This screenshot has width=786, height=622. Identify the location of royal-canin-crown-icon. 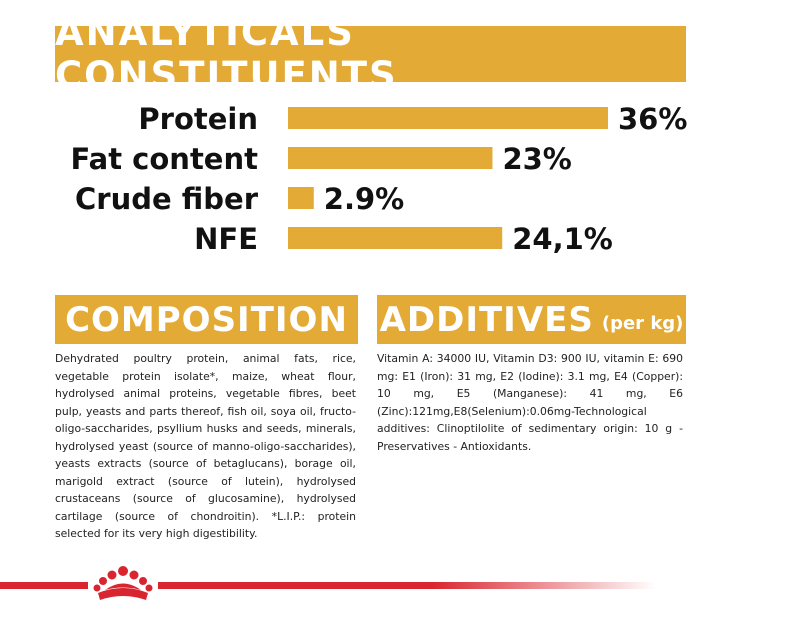
(123, 583).